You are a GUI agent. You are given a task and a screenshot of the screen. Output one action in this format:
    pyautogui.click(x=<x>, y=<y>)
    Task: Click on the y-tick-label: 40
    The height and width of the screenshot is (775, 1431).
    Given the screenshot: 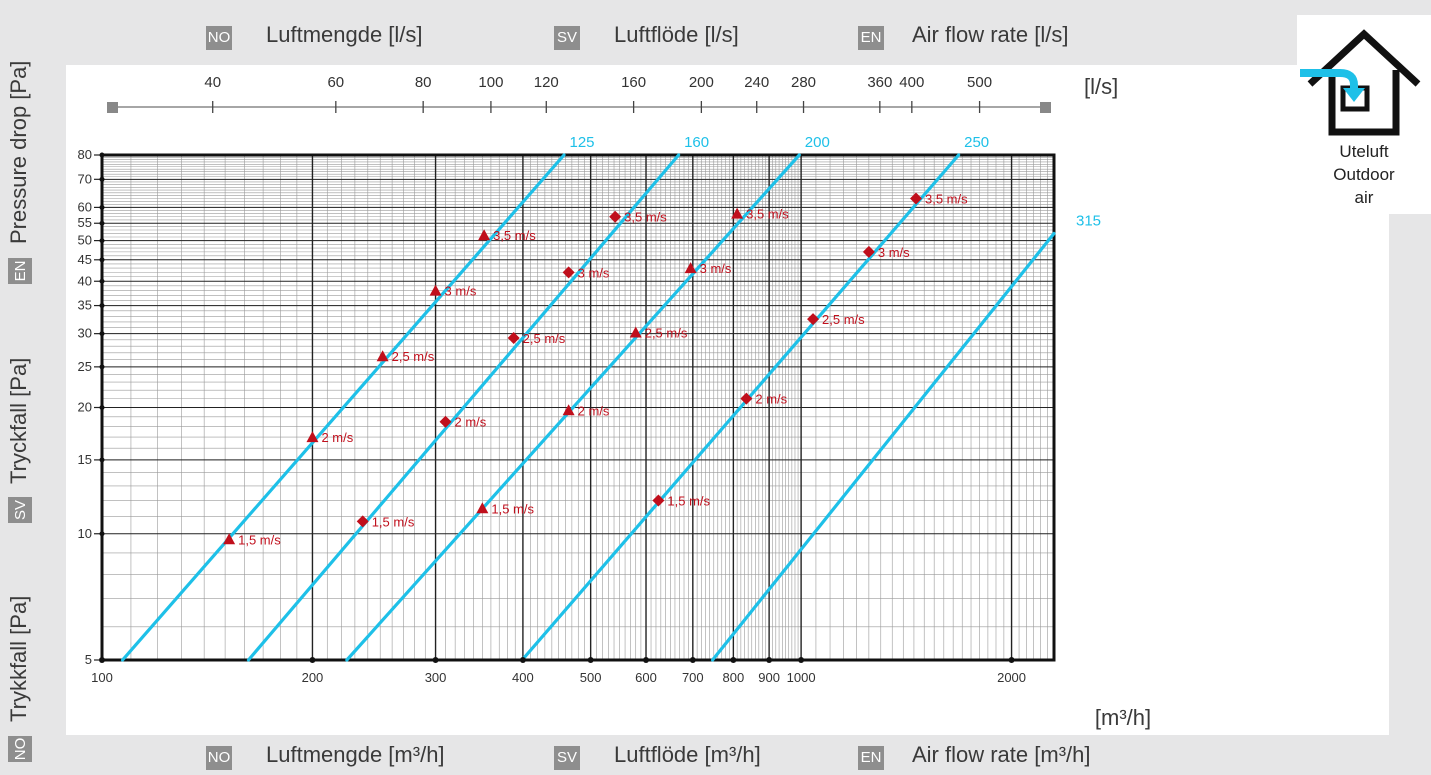 What is the action you would take?
    pyautogui.click(x=85, y=280)
    